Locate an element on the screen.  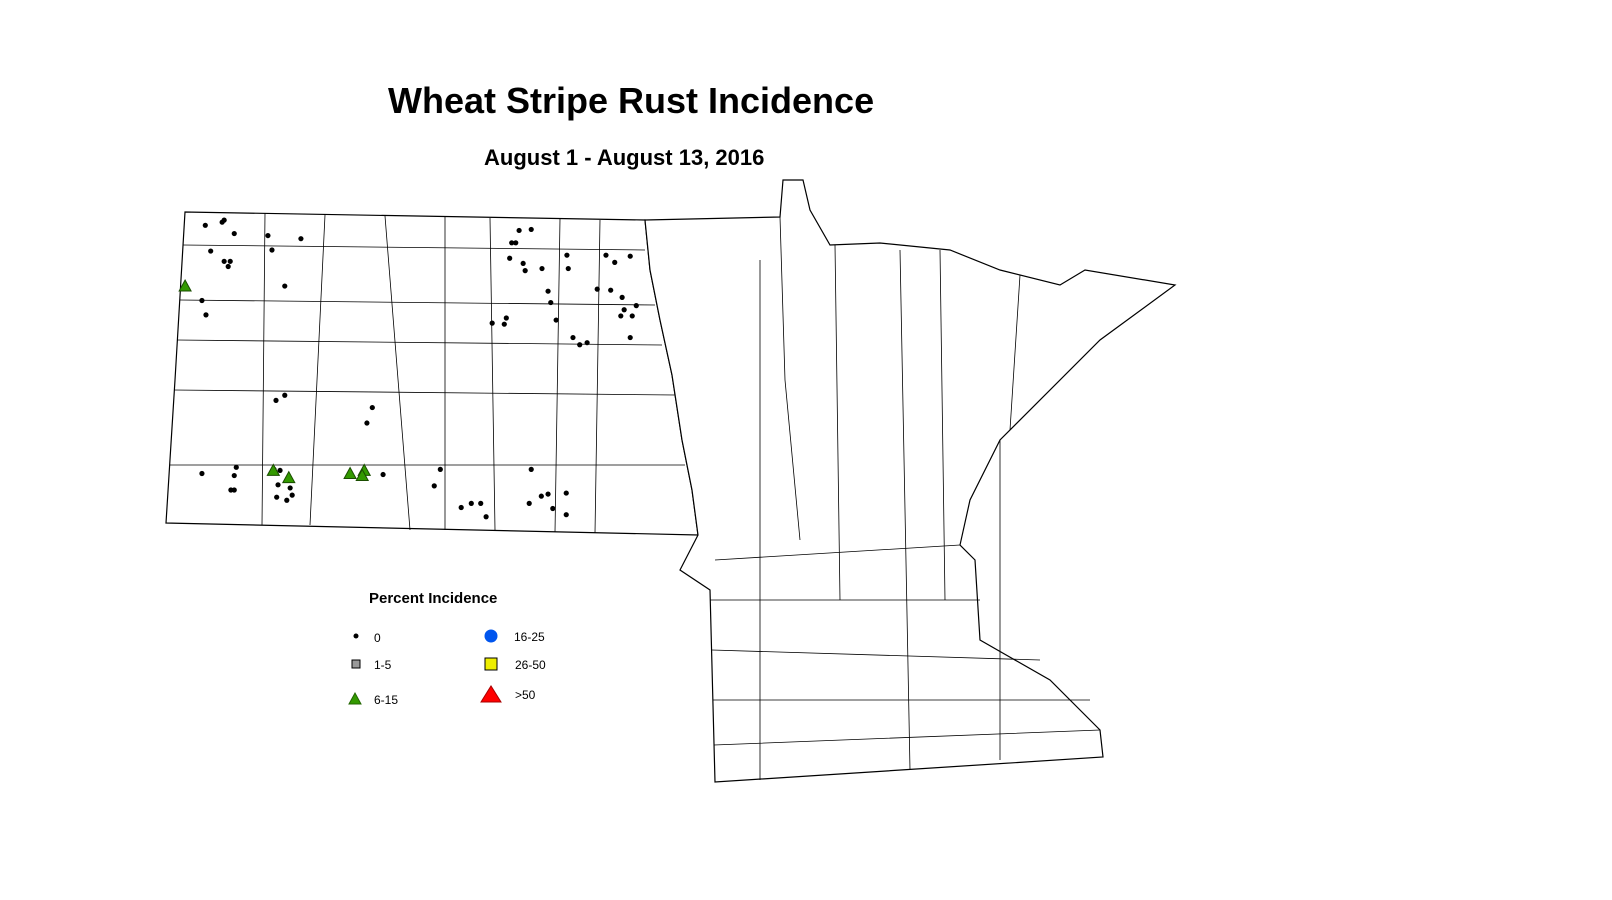
legend-label-1-5: 1-5 is located at coordinates (383, 665).